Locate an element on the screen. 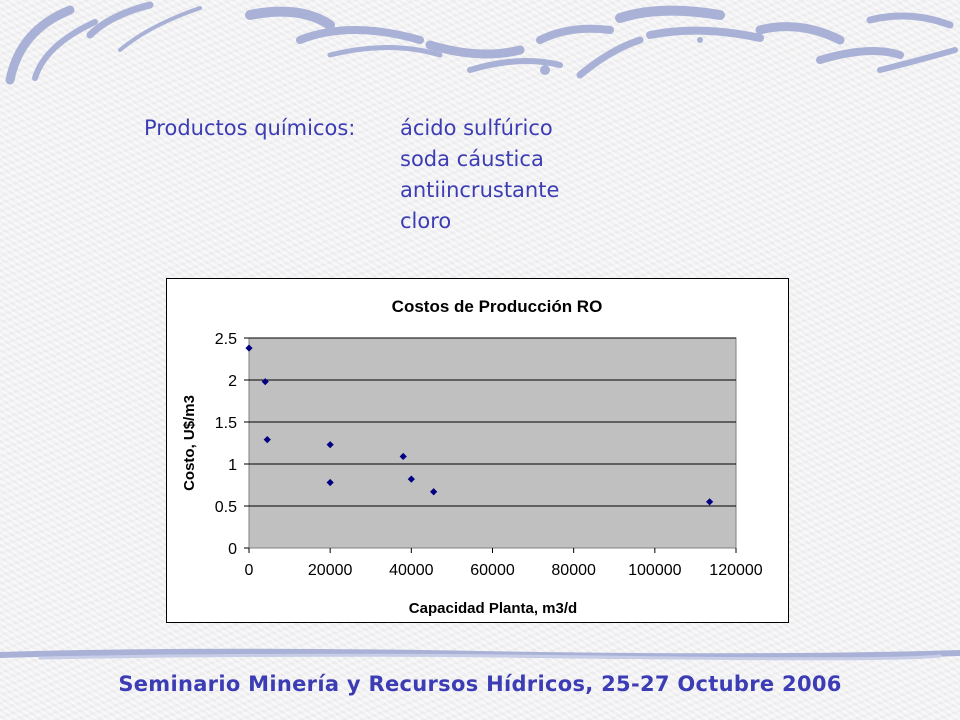 This screenshot has width=960, height=720. footer-divider is located at coordinates (480, 654).